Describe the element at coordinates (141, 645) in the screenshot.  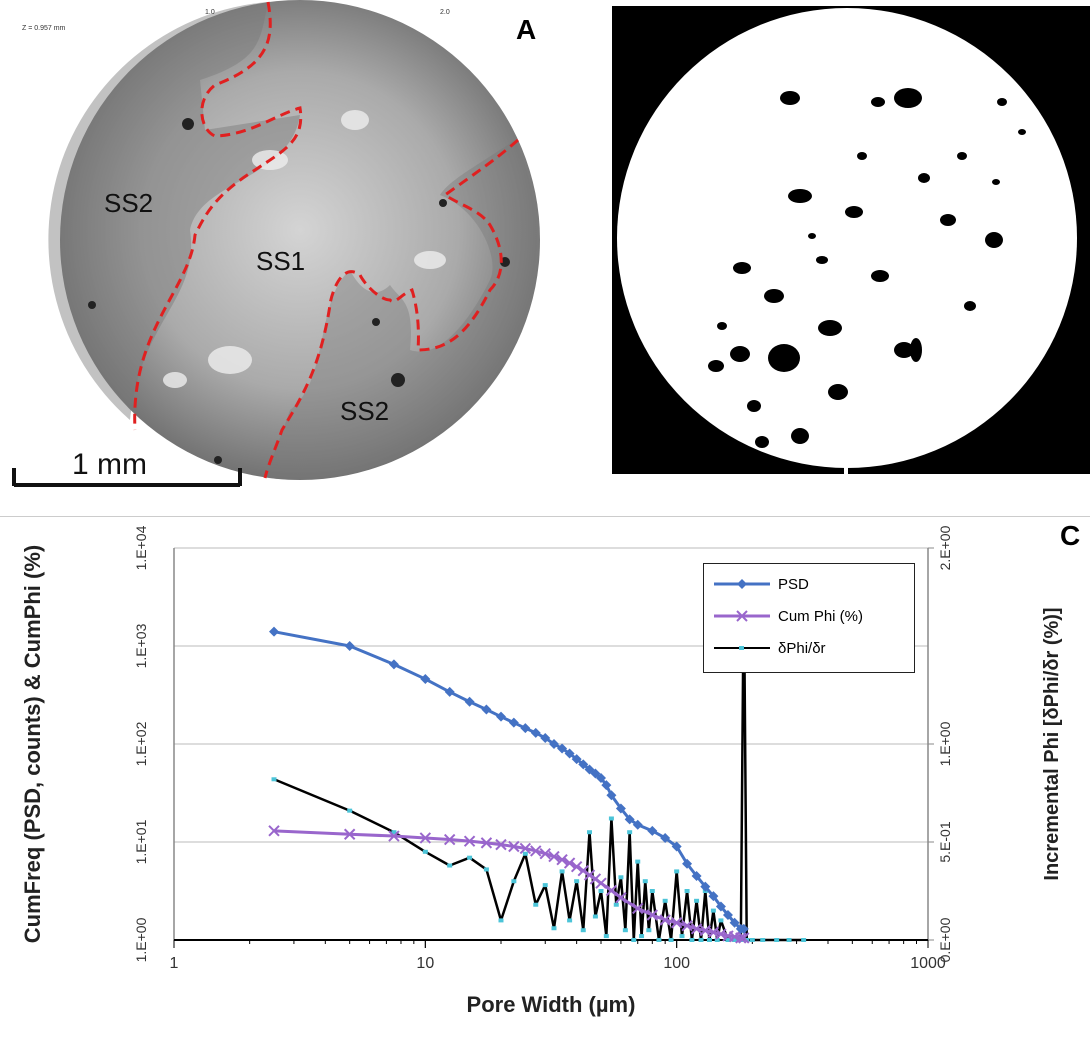
I see `y-left-tick-label: 1.E+03` at that location.